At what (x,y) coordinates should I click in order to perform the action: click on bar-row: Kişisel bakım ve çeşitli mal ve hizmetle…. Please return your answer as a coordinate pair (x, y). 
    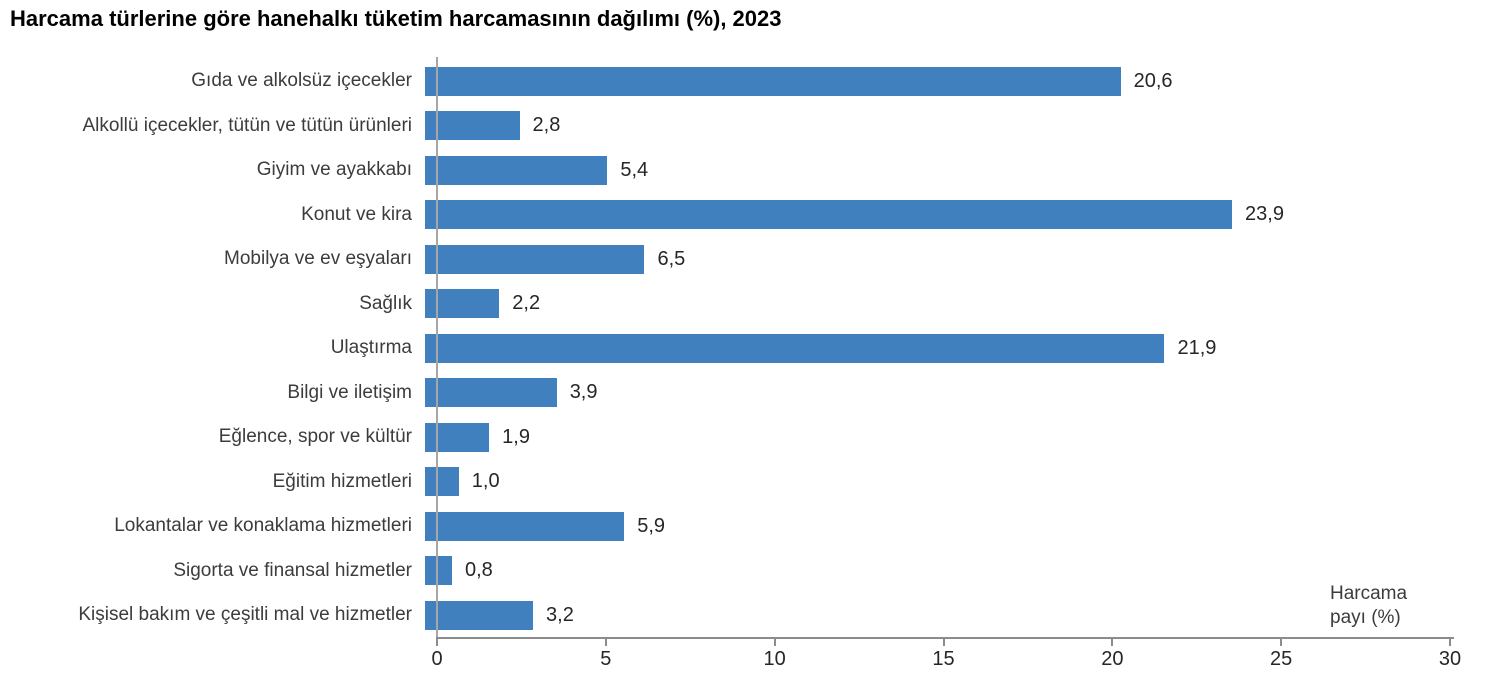
    Looking at the image, I should click on (744, 615).